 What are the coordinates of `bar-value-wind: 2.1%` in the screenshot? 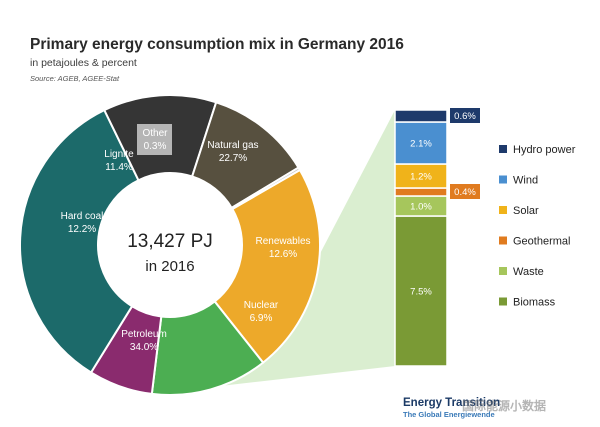 It's located at (421, 144).